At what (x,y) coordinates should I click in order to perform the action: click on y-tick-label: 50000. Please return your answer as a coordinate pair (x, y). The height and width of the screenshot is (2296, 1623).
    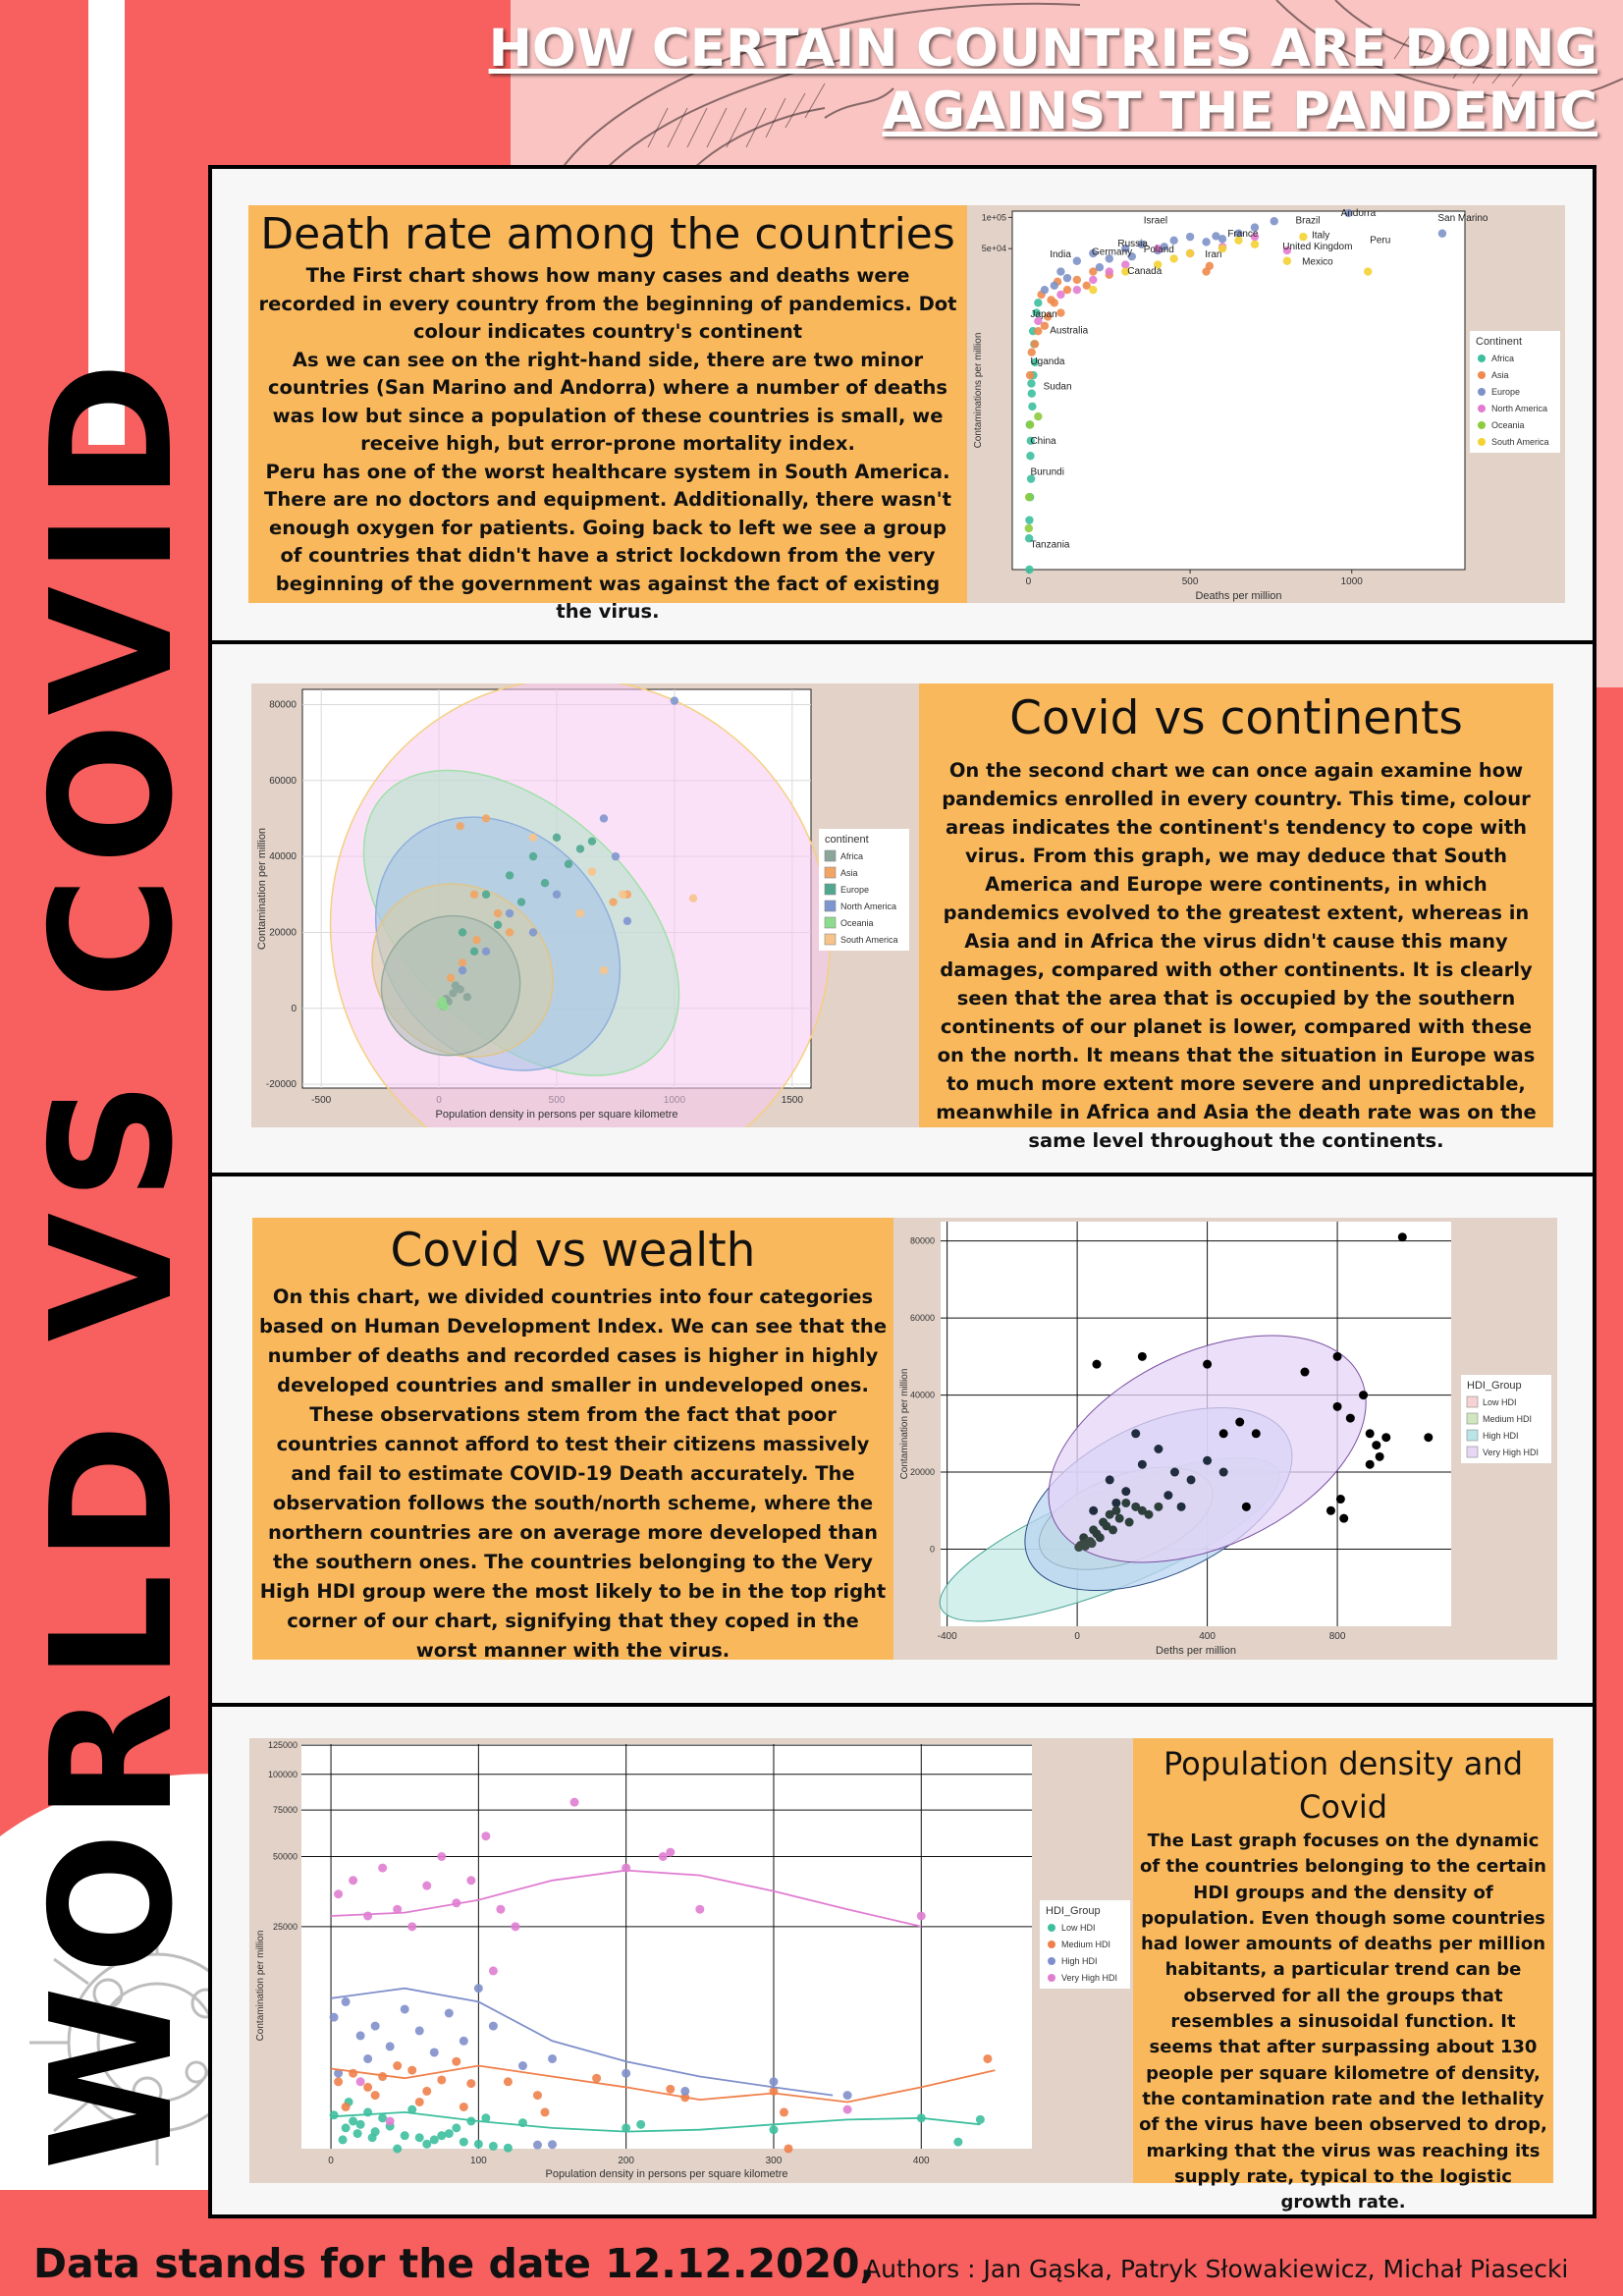
    Looking at the image, I should click on (285, 1856).